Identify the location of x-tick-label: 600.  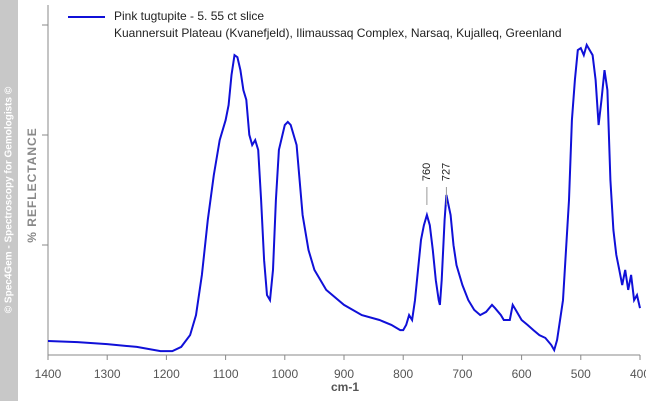
(522, 374).